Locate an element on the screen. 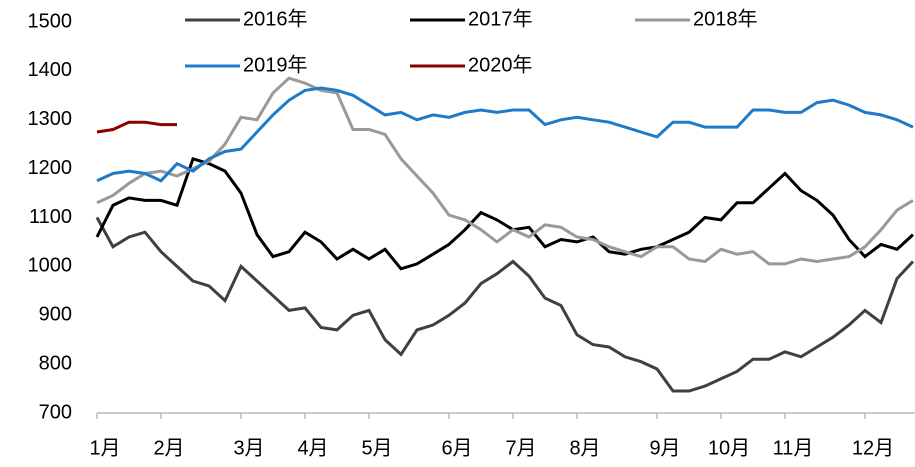 This screenshot has height=467, width=915. legend-label: 2017年 is located at coordinates (500, 18).